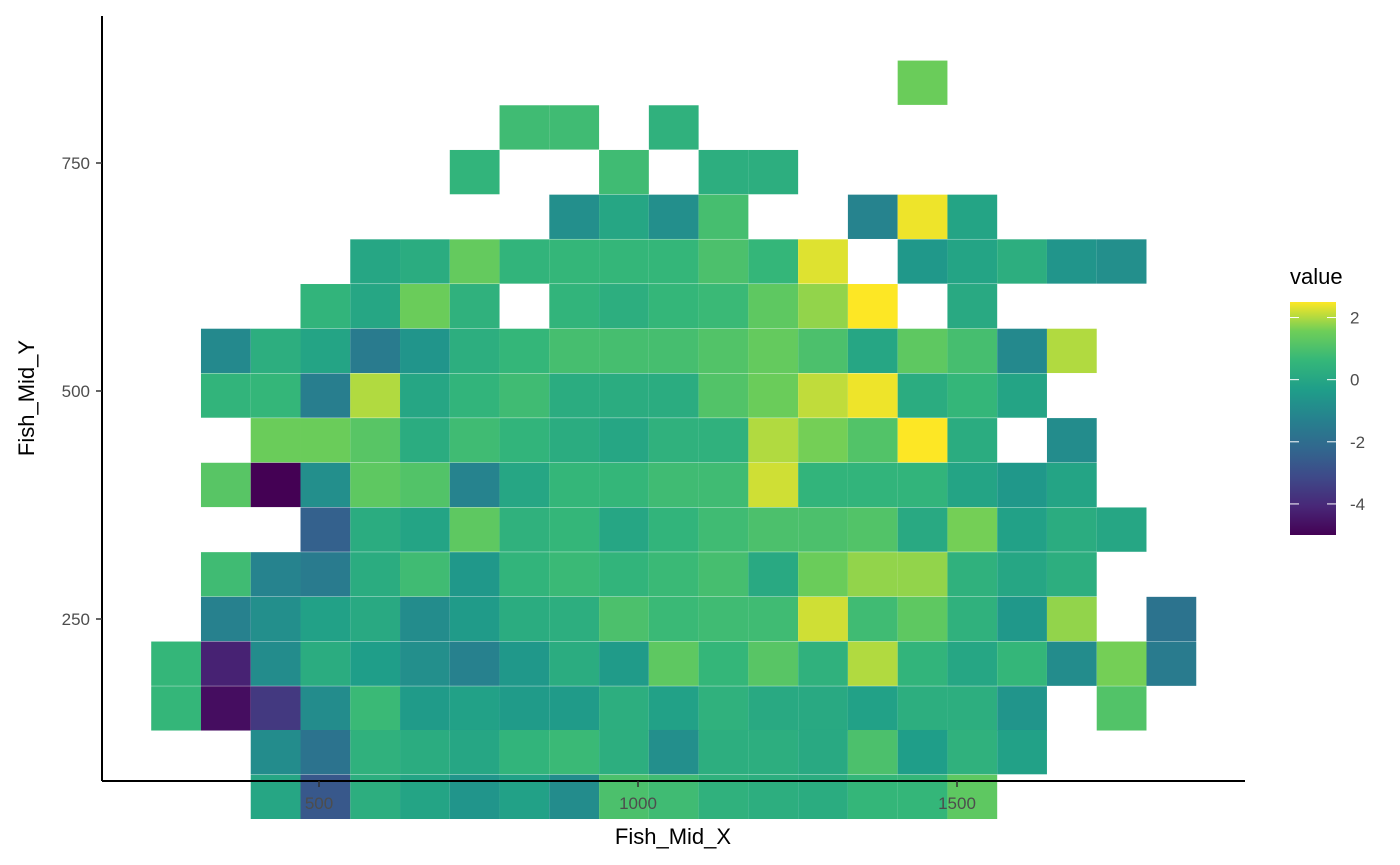 The width and height of the screenshot is (1400, 865). What do you see at coordinates (1357, 504) in the screenshot?
I see `legend-tick-label: -4` at bounding box center [1357, 504].